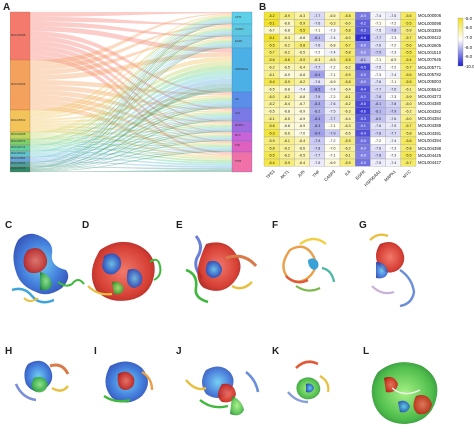 This screenshot has width=474, height=440. What do you see at coordinates (393, 148) in the screenshot?
I see `heatmap-value: -7.3` at bounding box center [393, 148].